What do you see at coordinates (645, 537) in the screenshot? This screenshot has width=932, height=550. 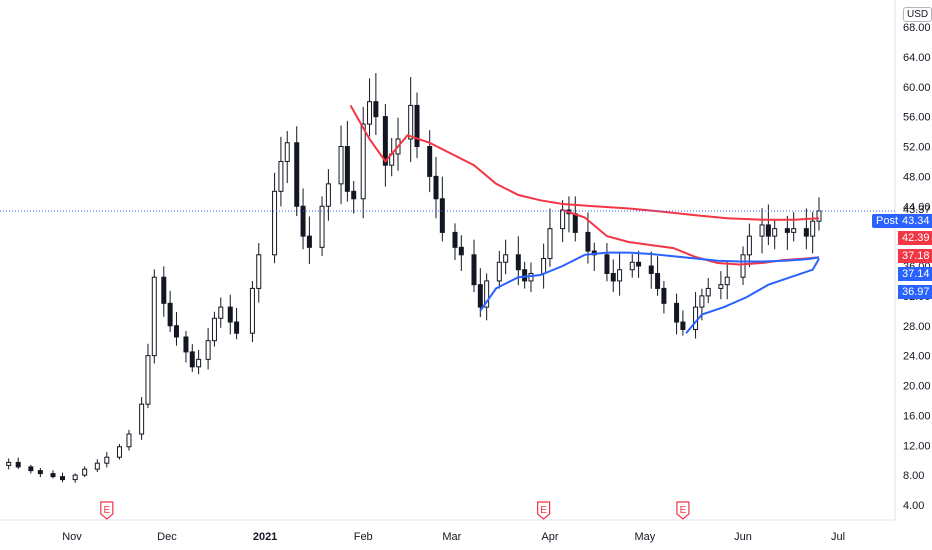 I see `time-tick-label: May` at bounding box center [645, 537].